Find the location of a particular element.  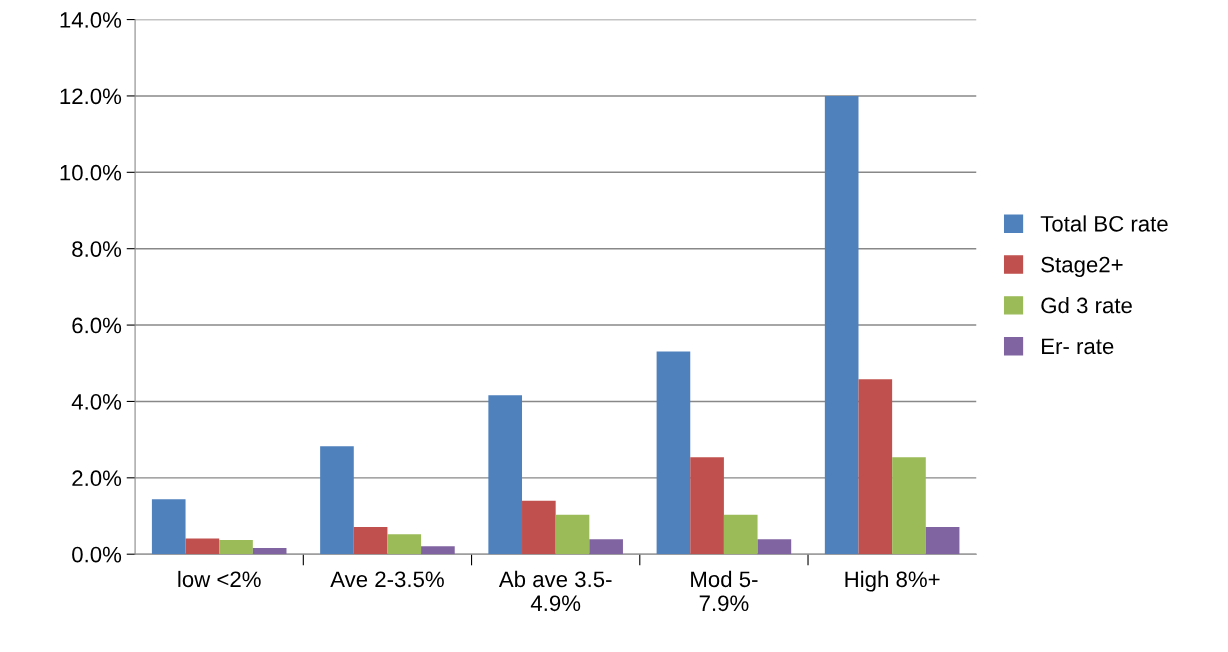

y-tick-label: 12.0% is located at coordinates (91, 96).